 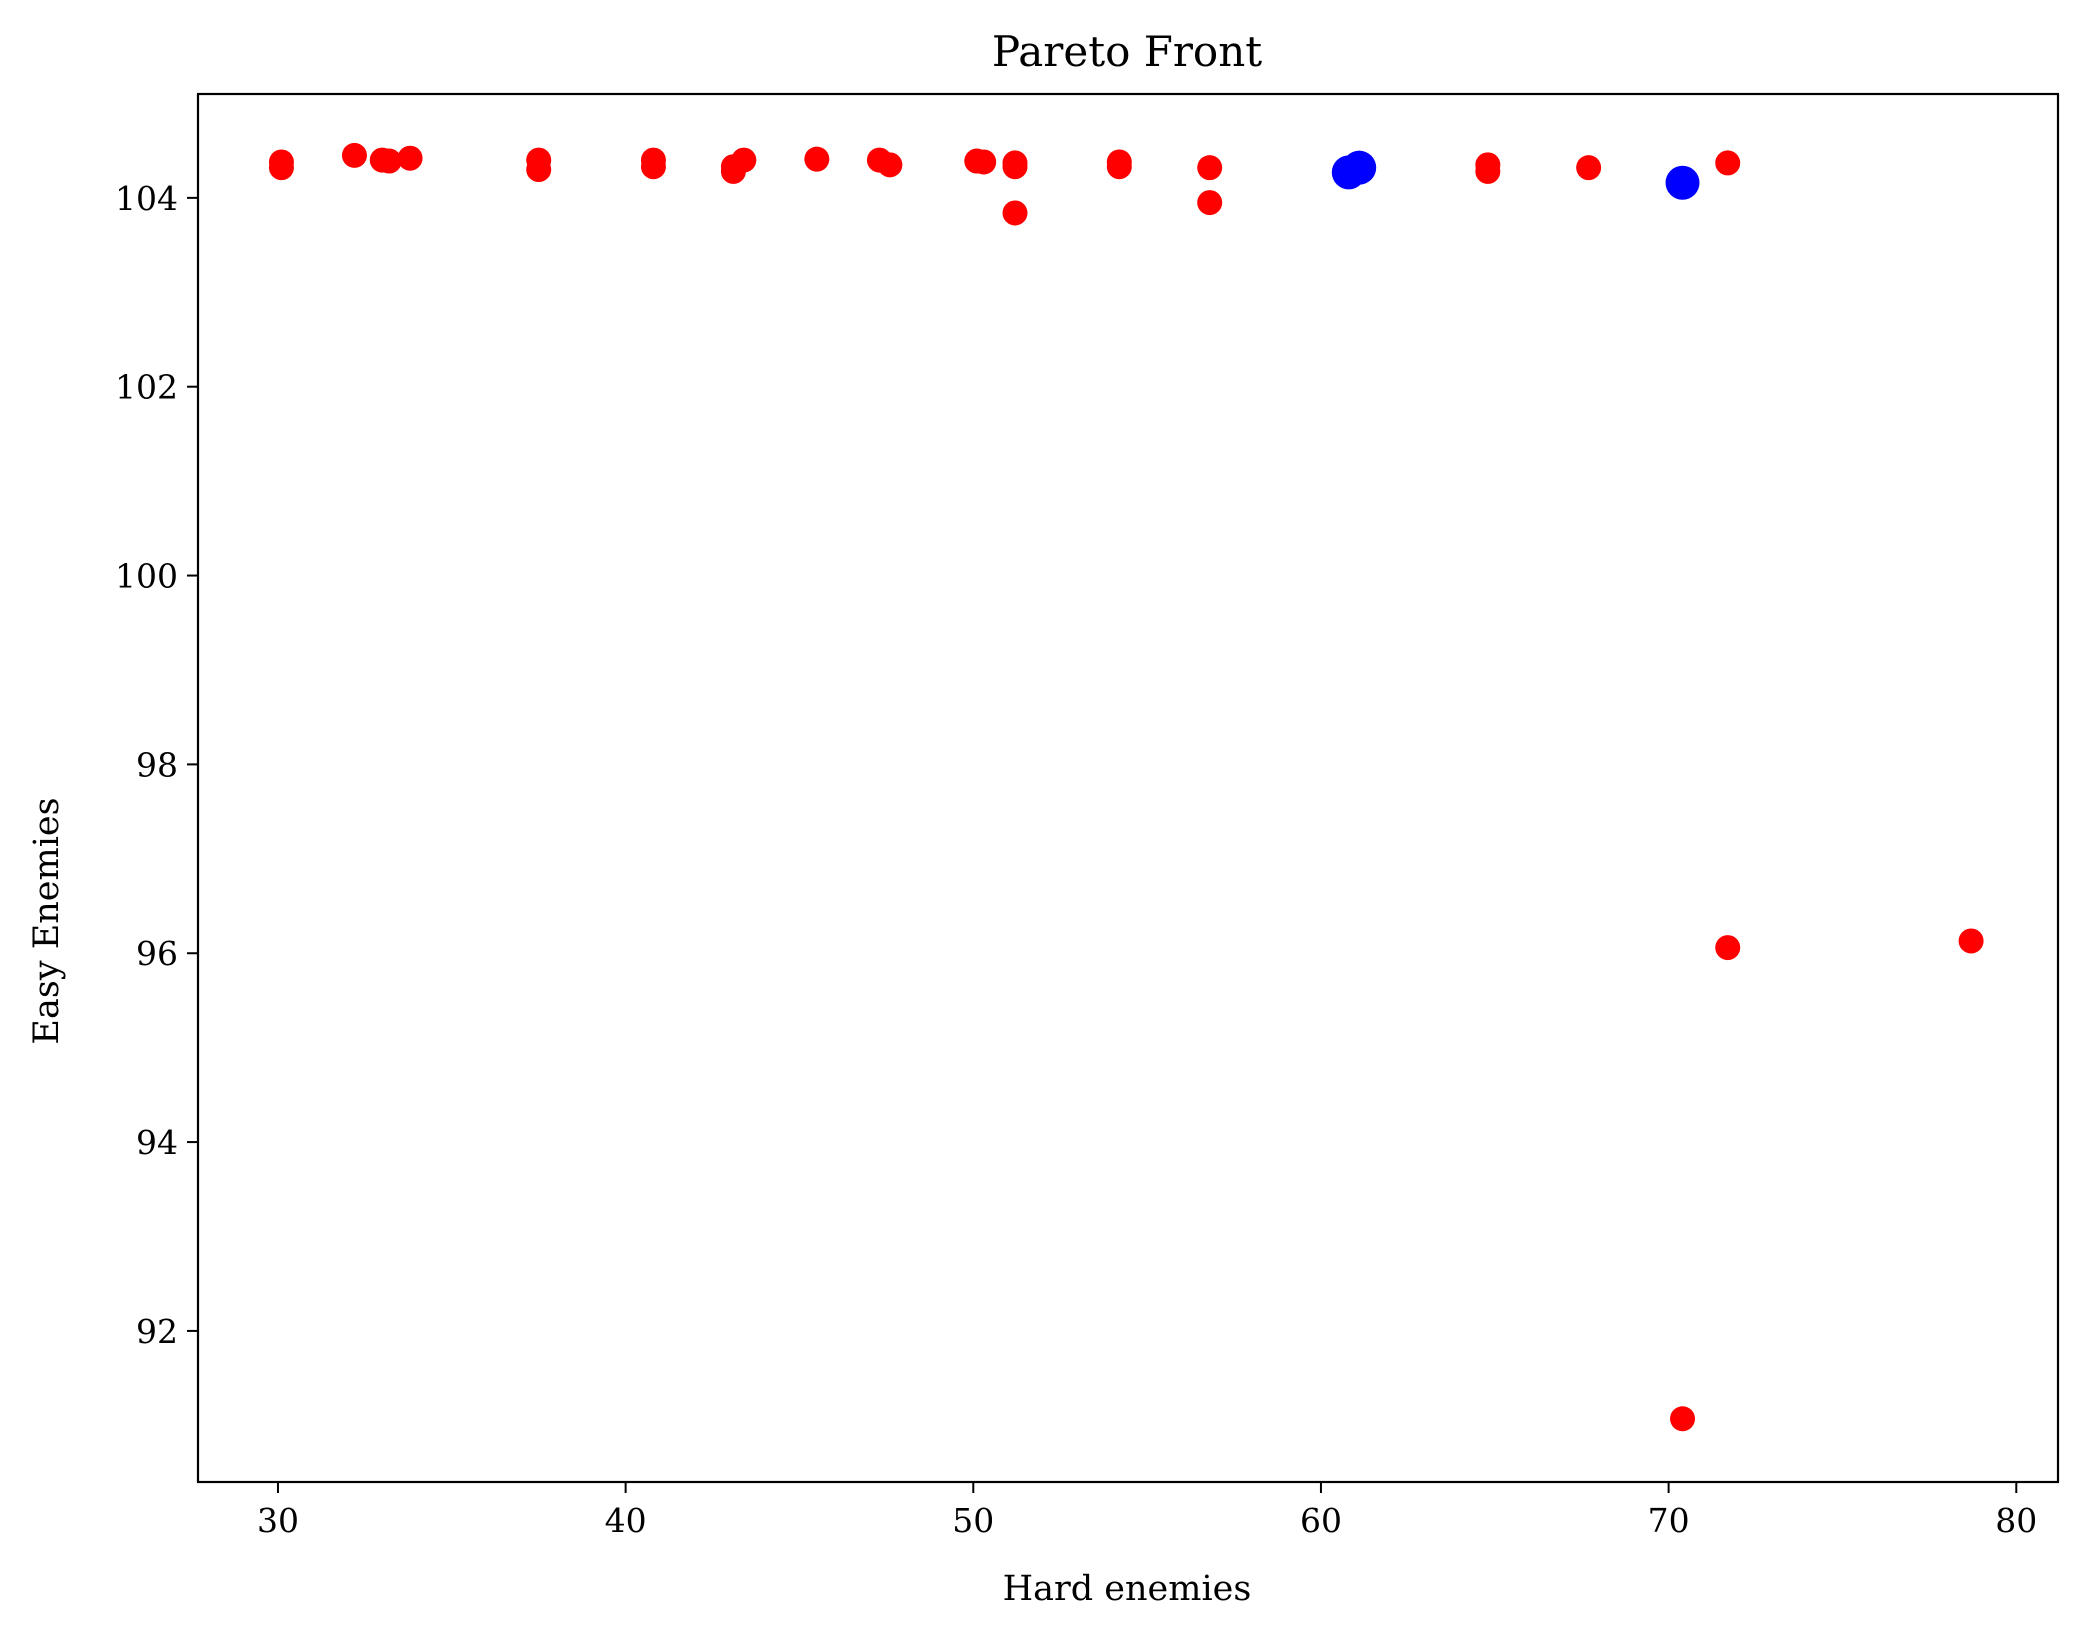 I want to click on y-axis-label: Easy Enemies, so click(x=47, y=920).